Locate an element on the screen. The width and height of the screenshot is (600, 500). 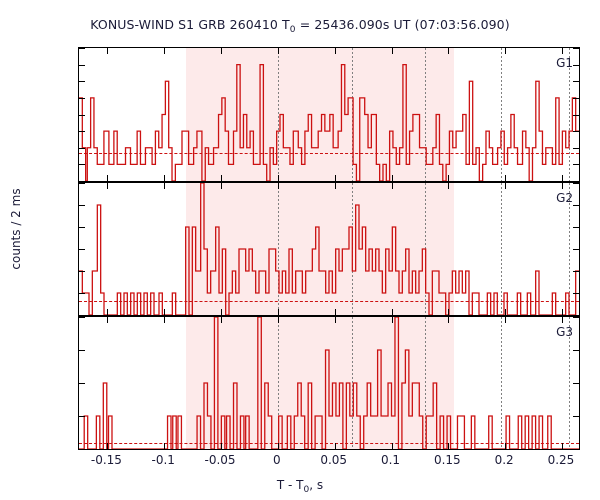
x-axis-label: T - T0, s is located at coordinates (300, 486).